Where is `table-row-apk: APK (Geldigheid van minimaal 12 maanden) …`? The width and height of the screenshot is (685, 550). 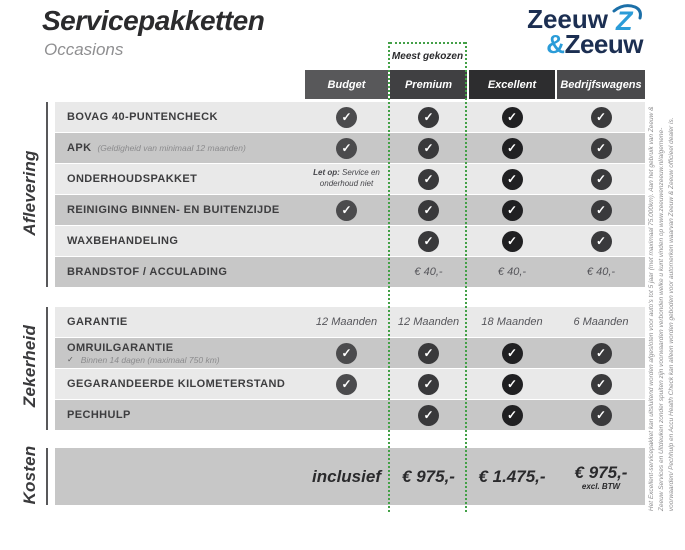
table-row-apk: APK (Geldigheid van minimaal 12 maanden) … is located at coordinates (350, 148).